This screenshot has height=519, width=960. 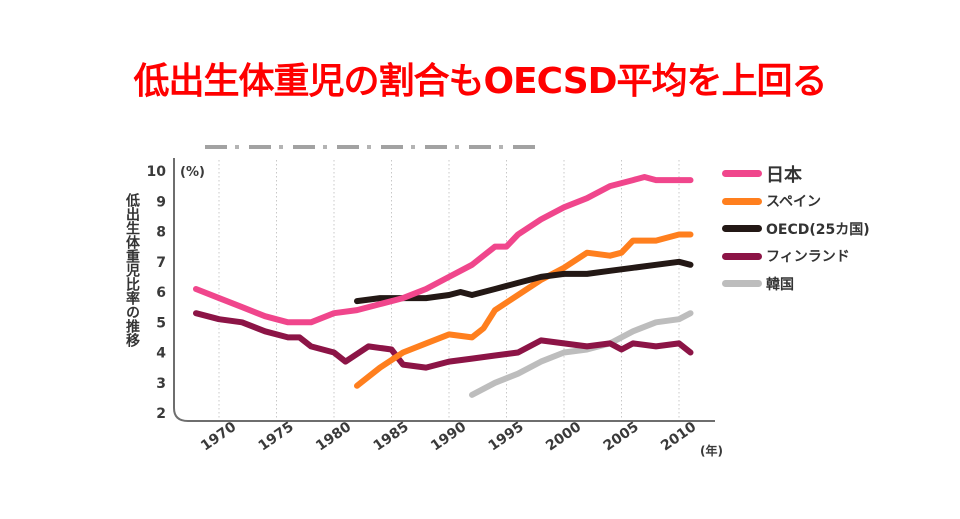 What do you see at coordinates (621, 436) in the screenshot?
I see `x-tick-label: 2005` at bounding box center [621, 436].